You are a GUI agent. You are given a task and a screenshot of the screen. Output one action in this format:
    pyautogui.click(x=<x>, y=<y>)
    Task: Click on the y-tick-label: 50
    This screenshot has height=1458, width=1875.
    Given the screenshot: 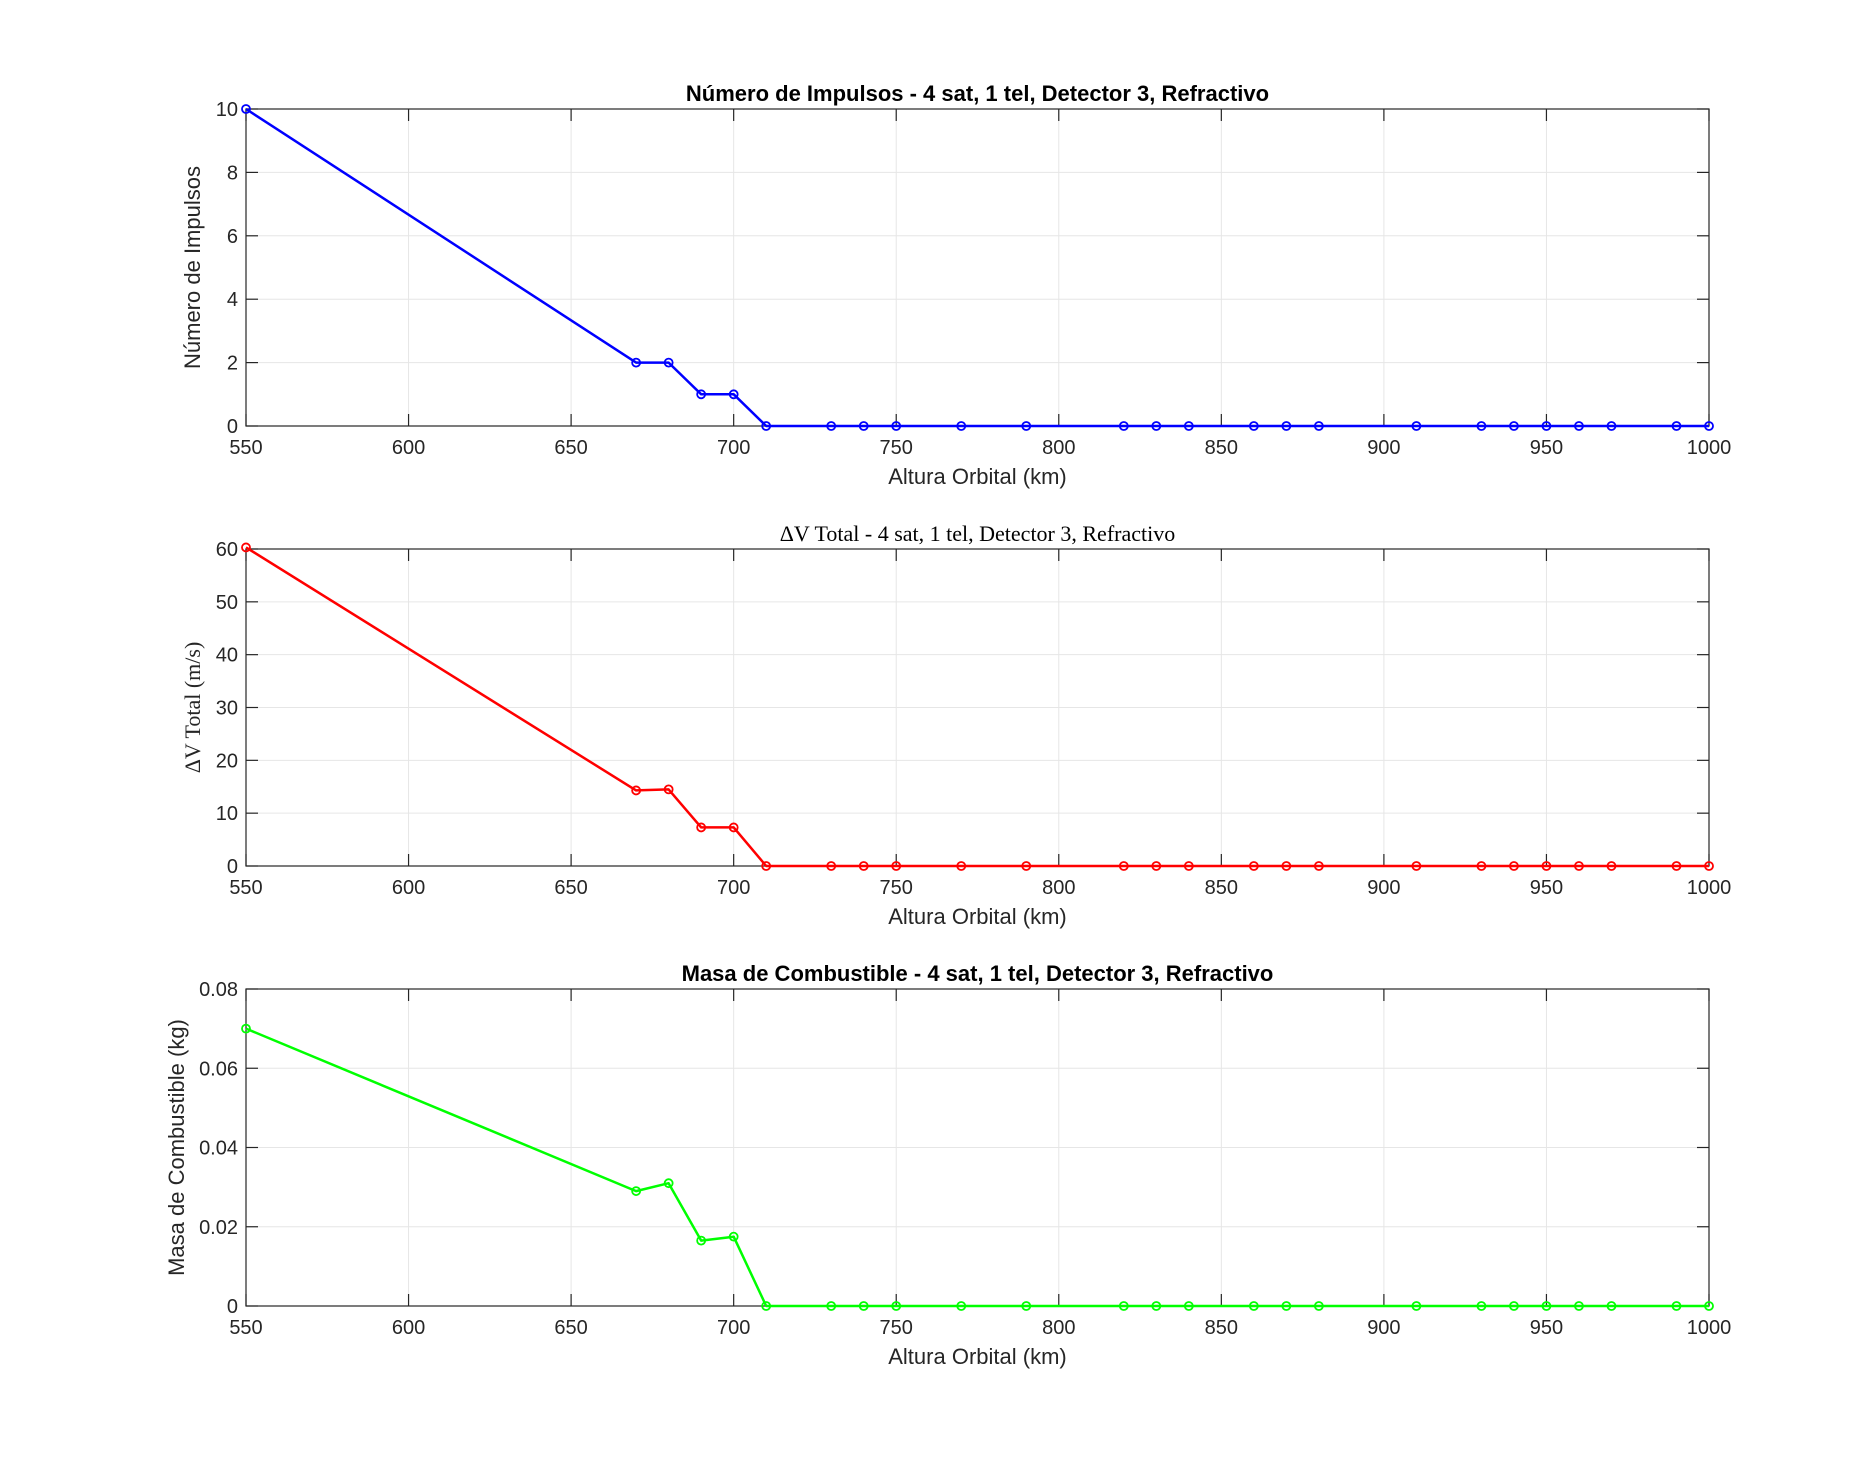 What is the action you would take?
    pyautogui.click(x=227, y=603)
    